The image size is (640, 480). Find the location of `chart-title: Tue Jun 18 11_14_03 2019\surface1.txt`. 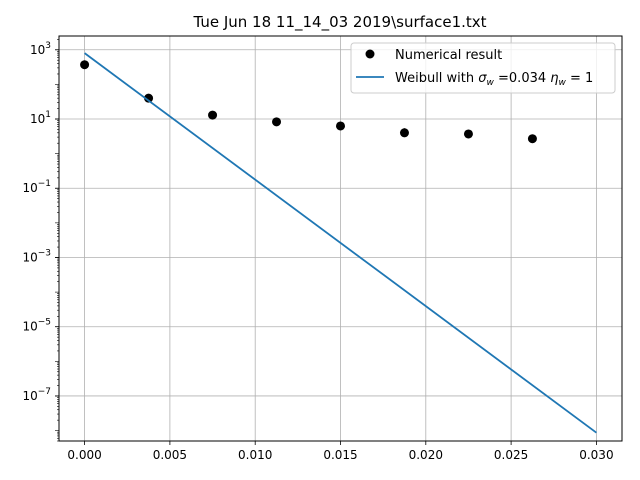

chart-title: Tue Jun 18 11_14_03 2019\surface1.txt is located at coordinates (339, 22).